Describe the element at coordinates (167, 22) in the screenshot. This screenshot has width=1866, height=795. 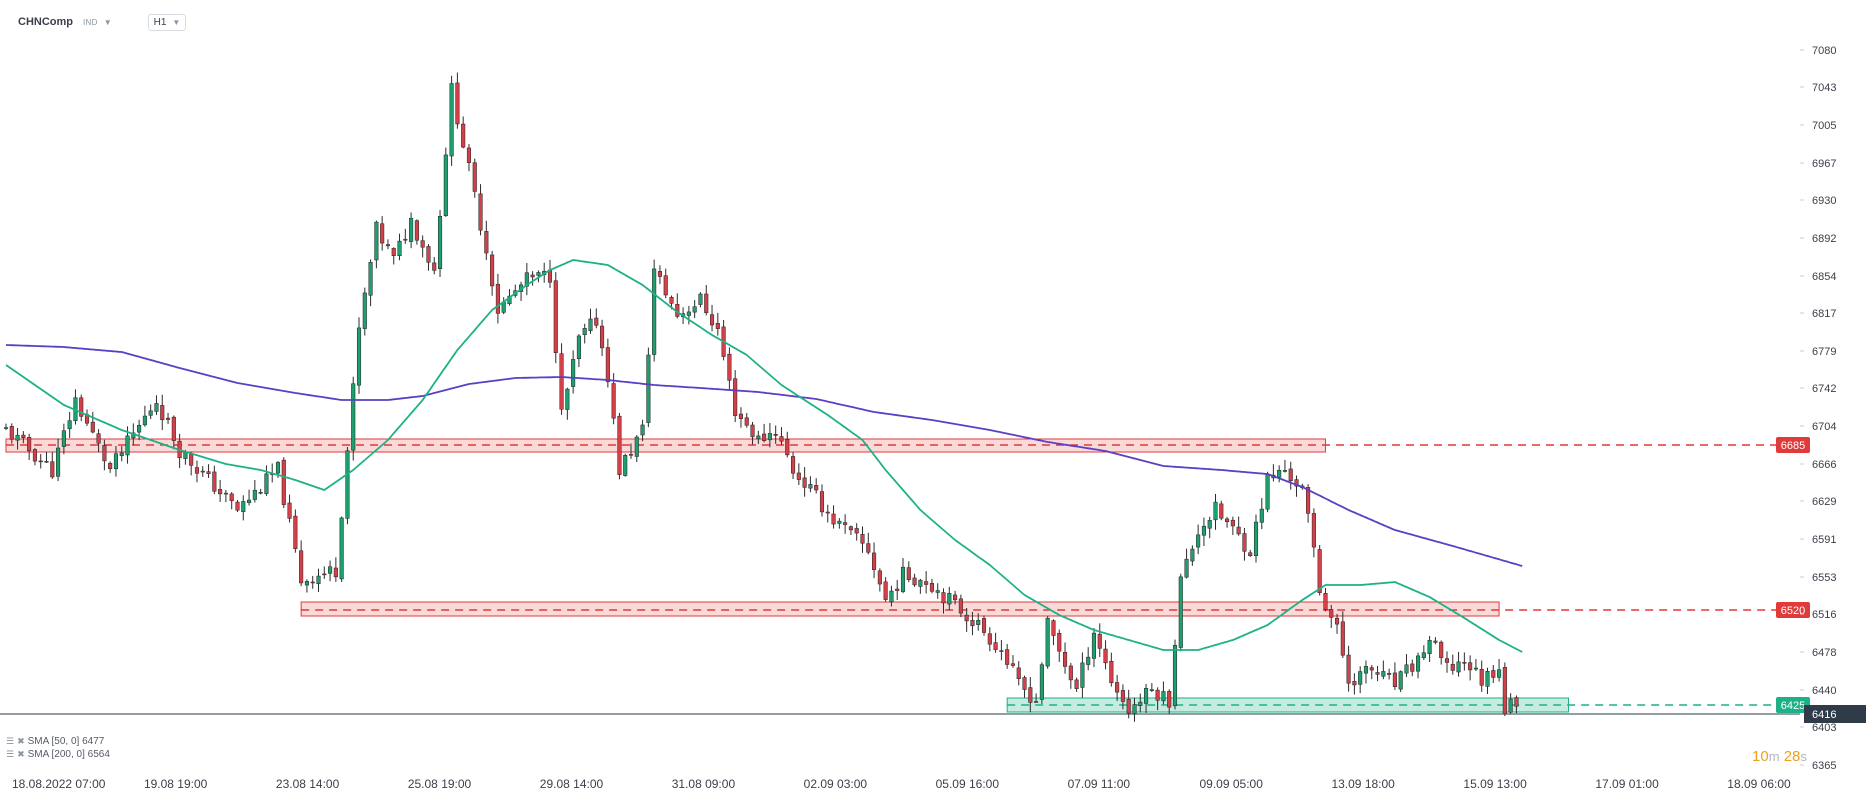
I see `timeframe-selector: H1 ▼` at that location.